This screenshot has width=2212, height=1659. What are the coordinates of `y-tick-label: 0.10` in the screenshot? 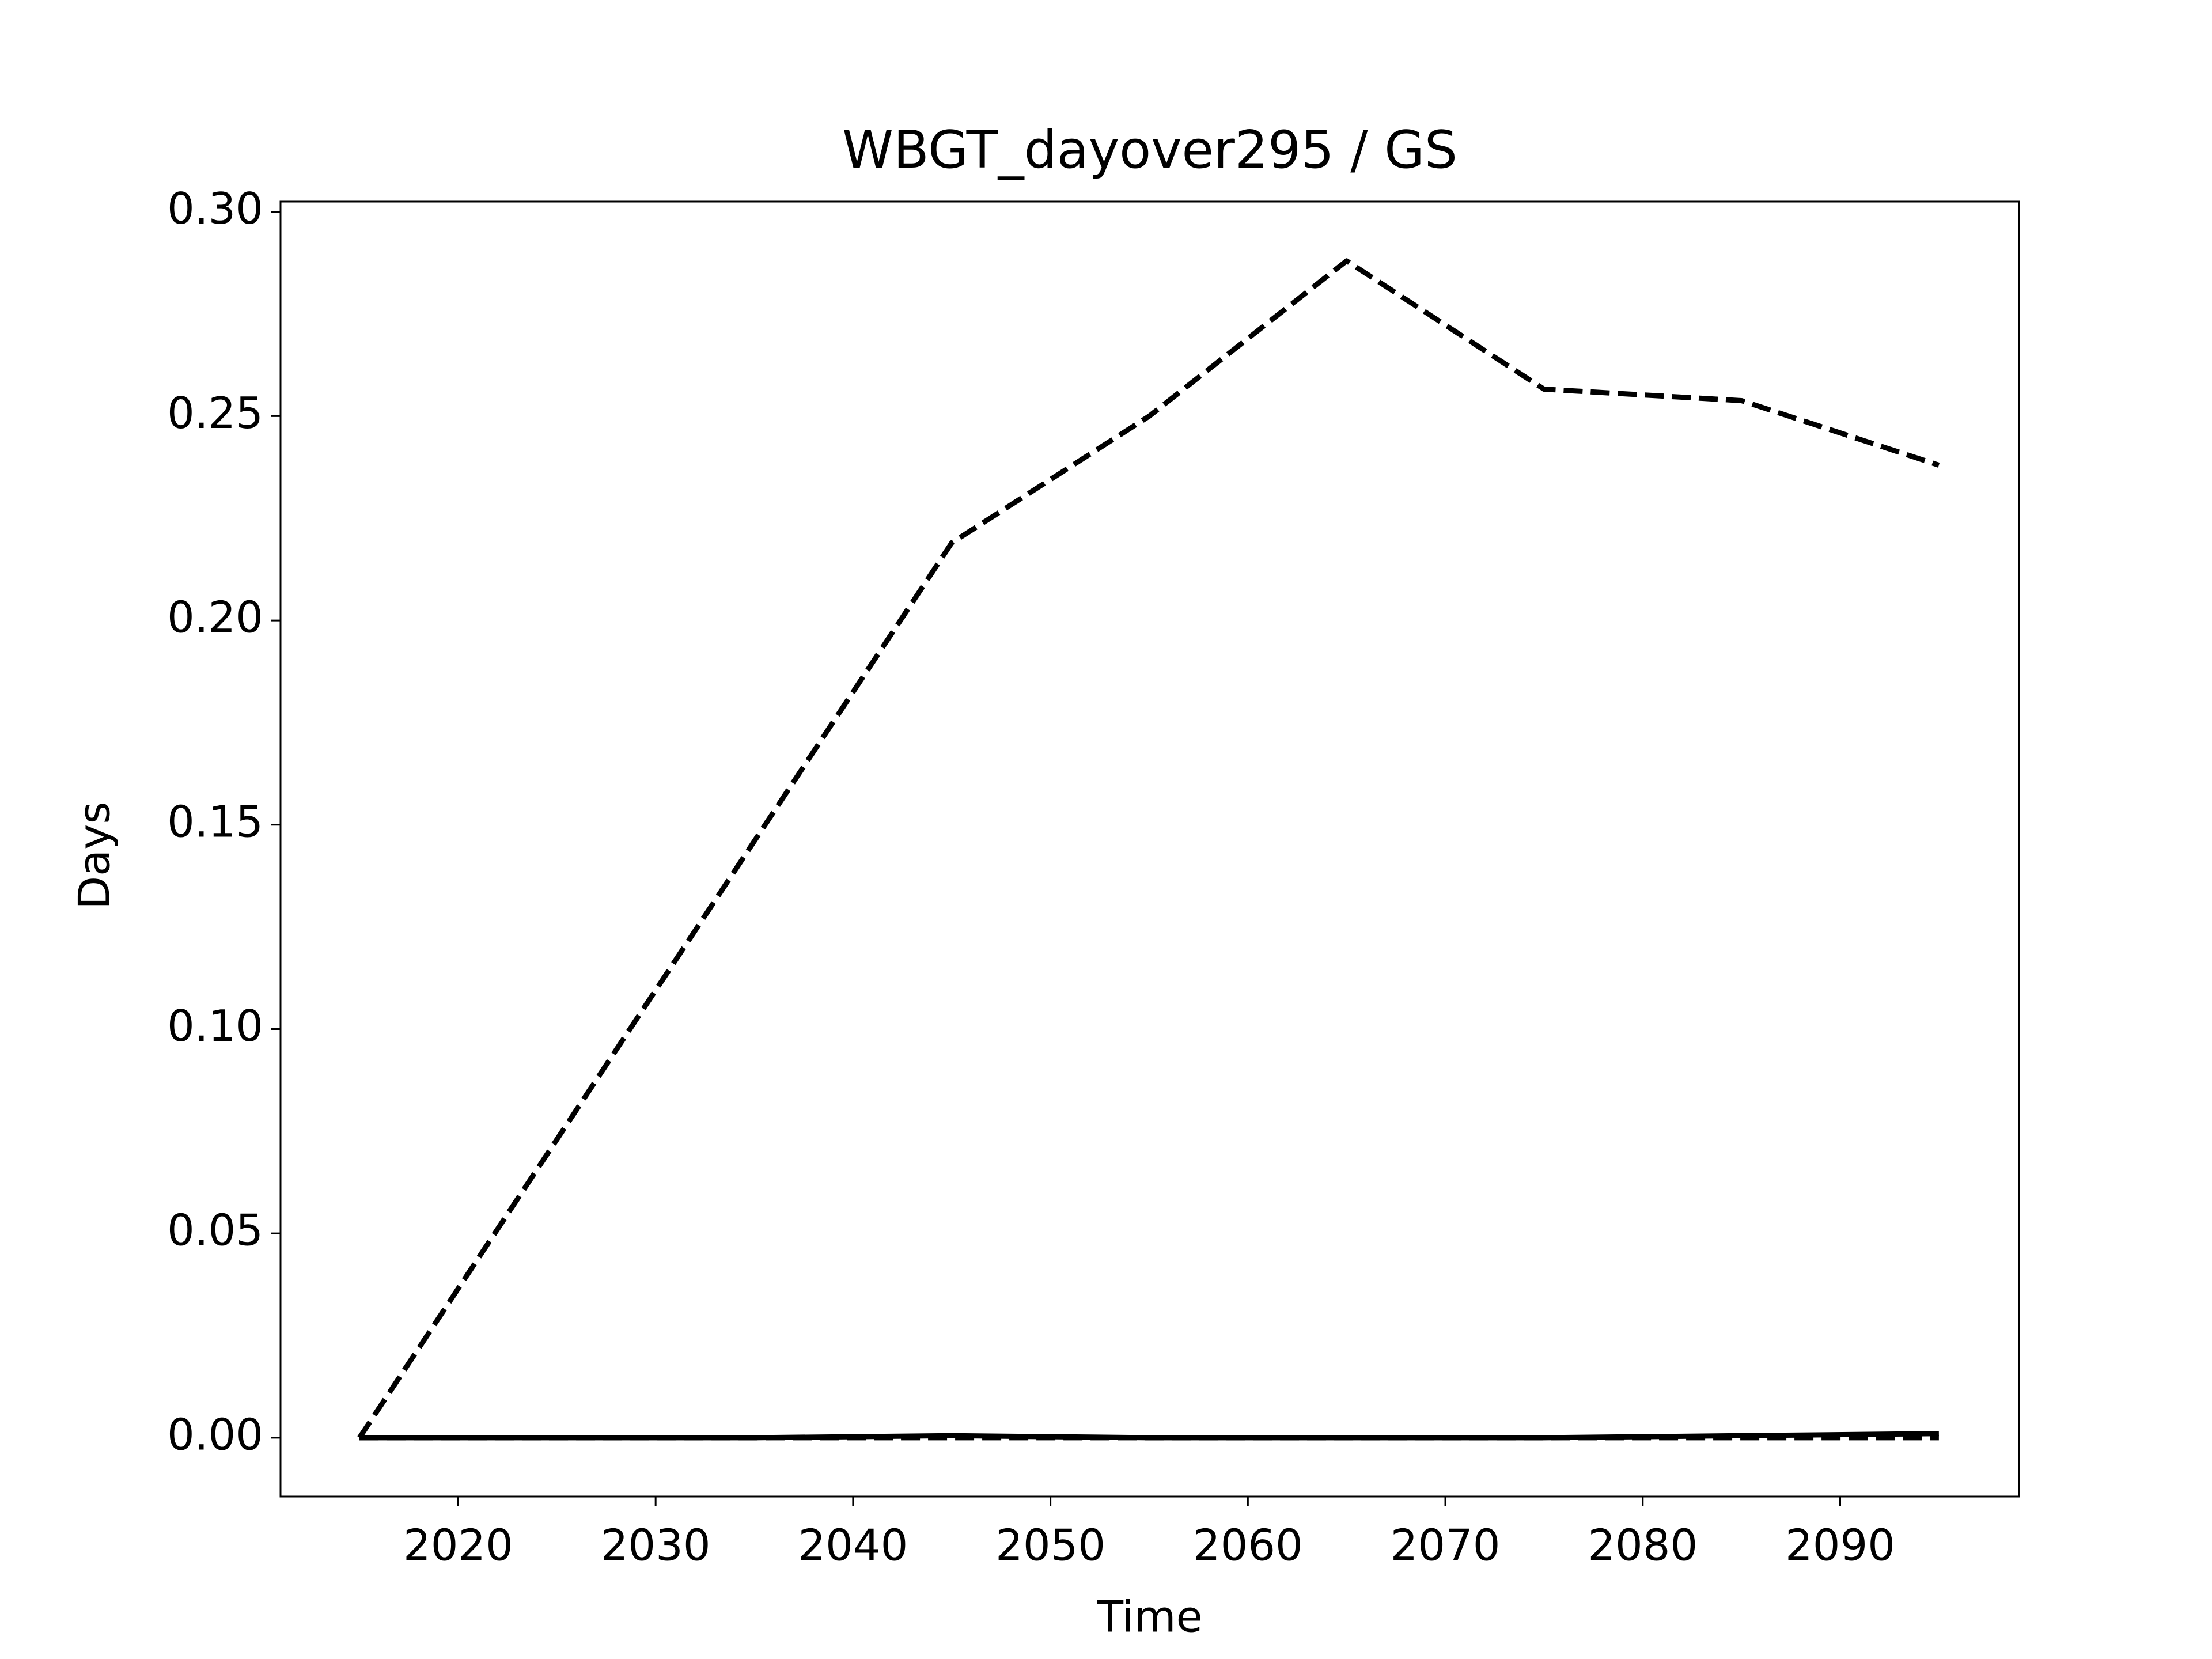 It's located at (215, 1026).